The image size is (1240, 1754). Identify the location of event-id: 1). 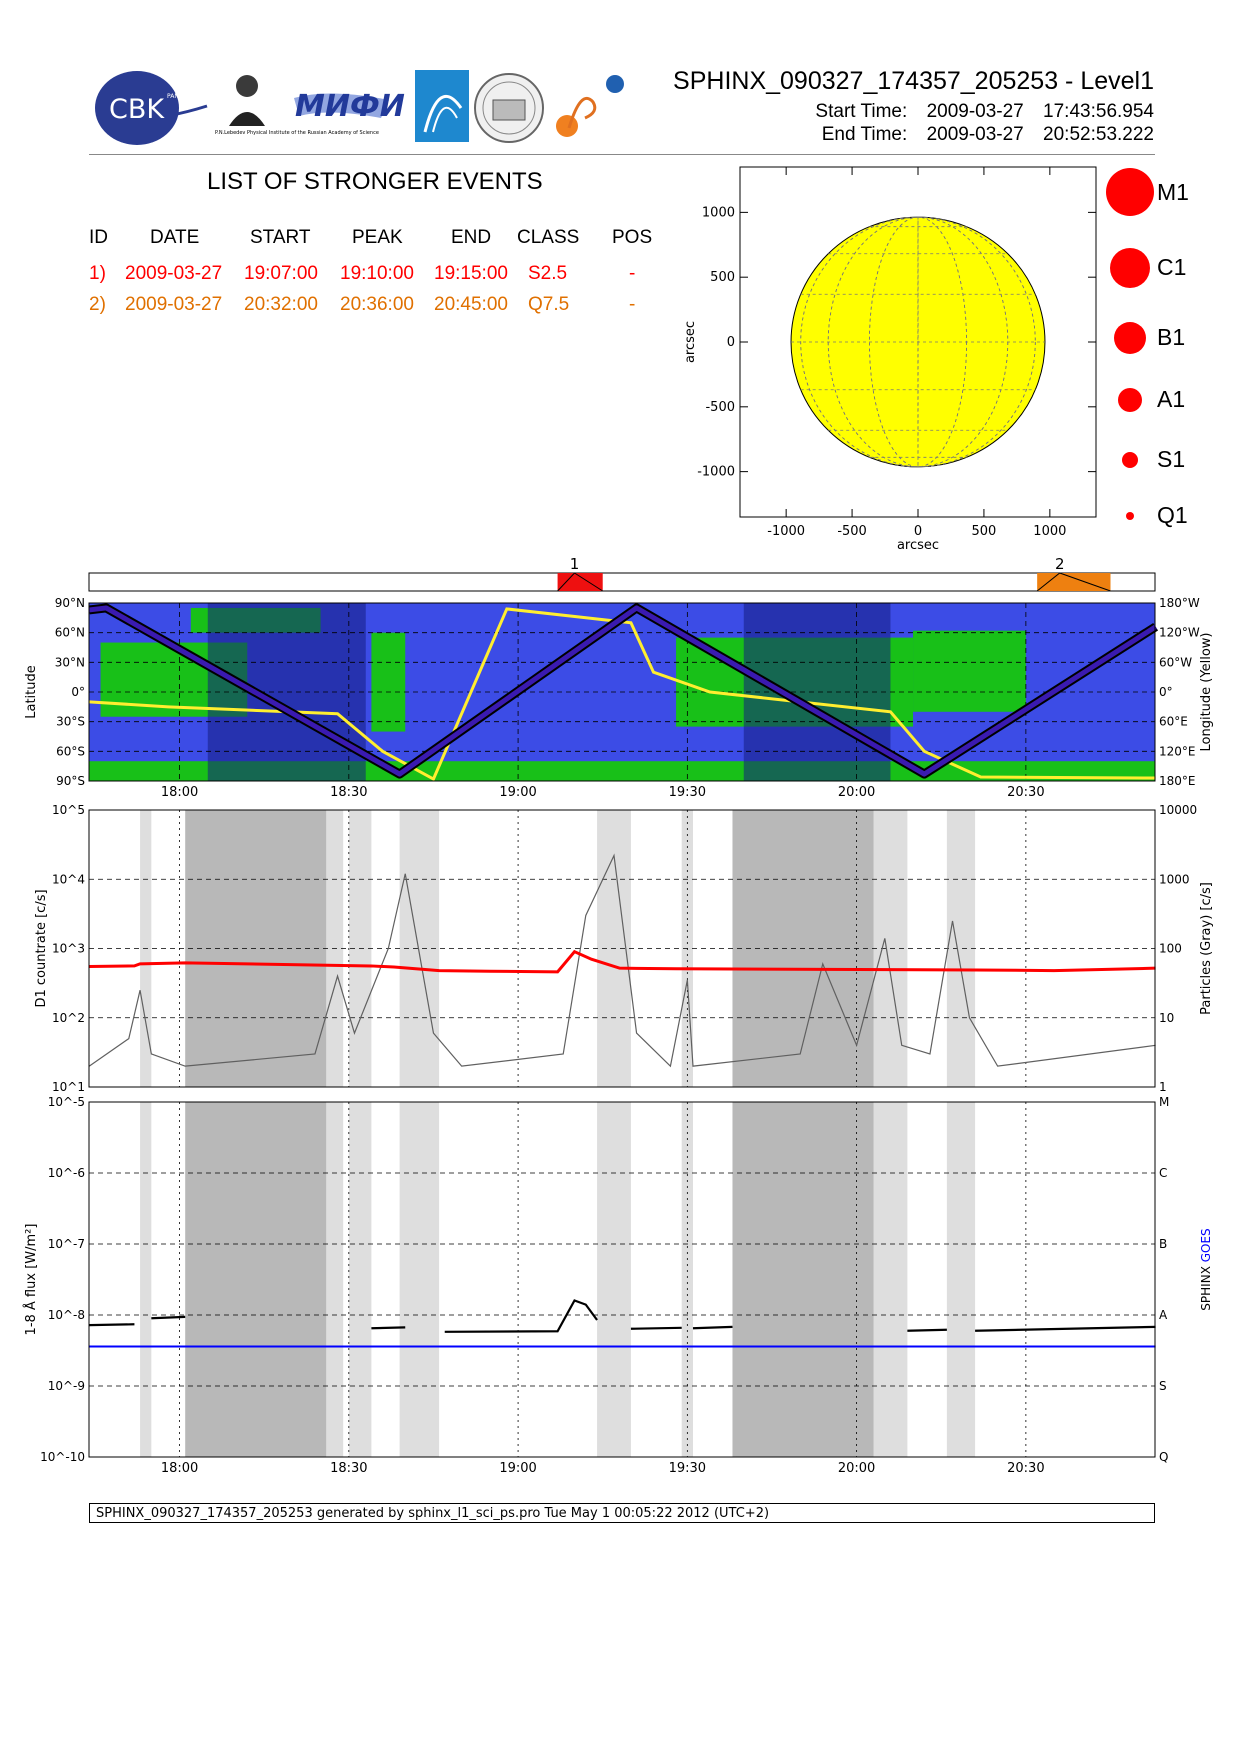
(97, 273).